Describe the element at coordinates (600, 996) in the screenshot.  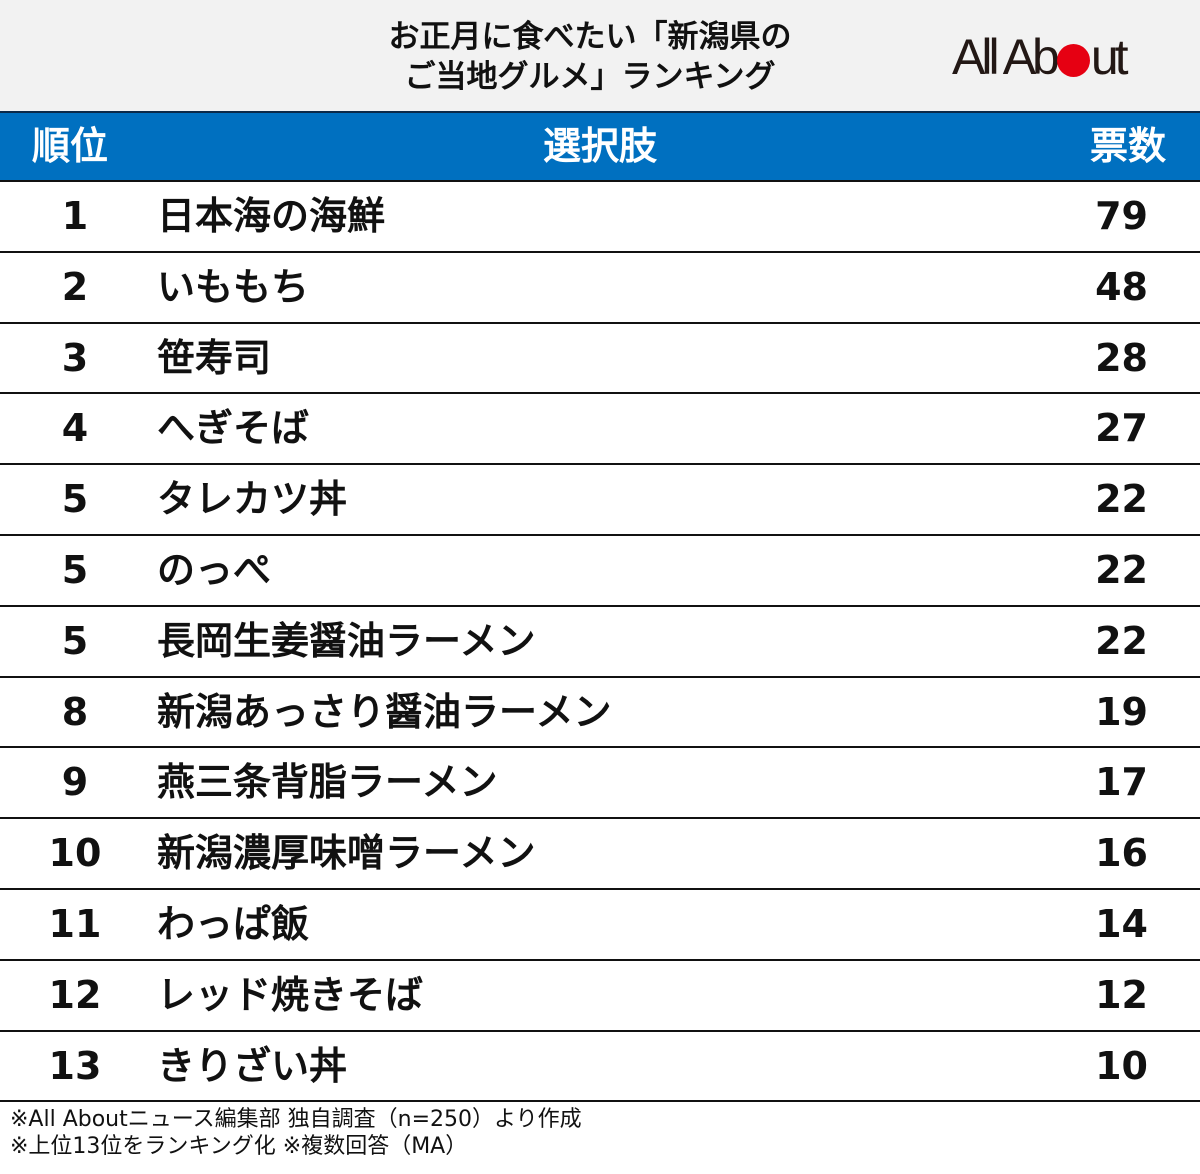
I see `table-row: 12 レッド焼きそば 12` at that location.